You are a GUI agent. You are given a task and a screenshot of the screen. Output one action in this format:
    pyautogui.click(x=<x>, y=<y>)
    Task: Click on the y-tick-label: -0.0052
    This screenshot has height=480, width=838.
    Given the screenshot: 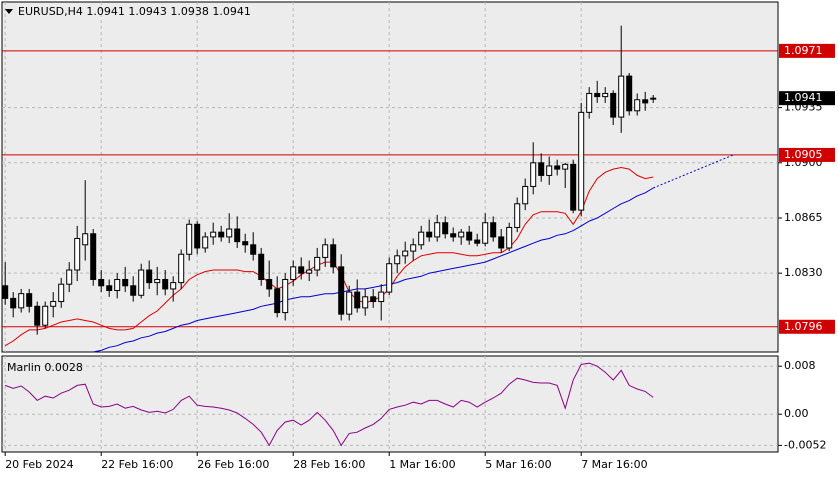 What is the action you would take?
    pyautogui.click(x=805, y=444)
    